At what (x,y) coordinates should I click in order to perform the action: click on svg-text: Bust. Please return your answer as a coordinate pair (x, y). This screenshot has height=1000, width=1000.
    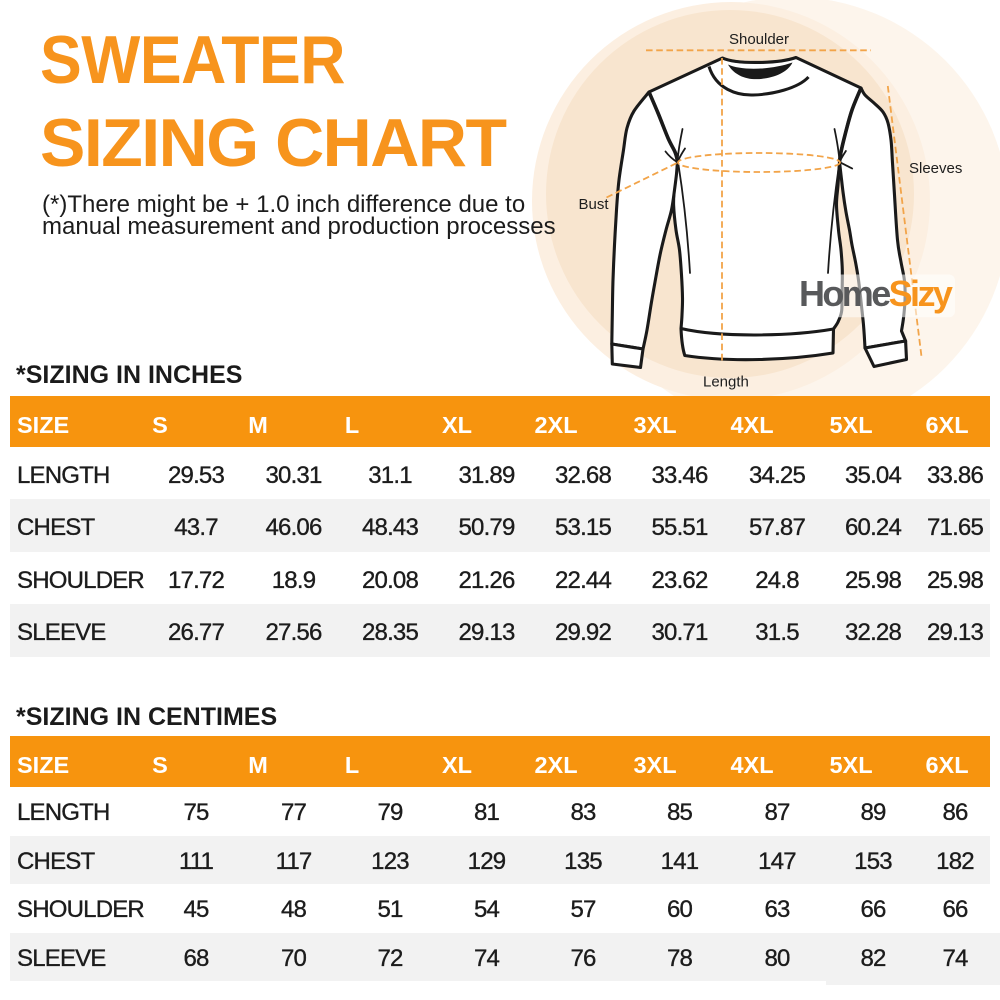
    Looking at the image, I should click on (594, 204).